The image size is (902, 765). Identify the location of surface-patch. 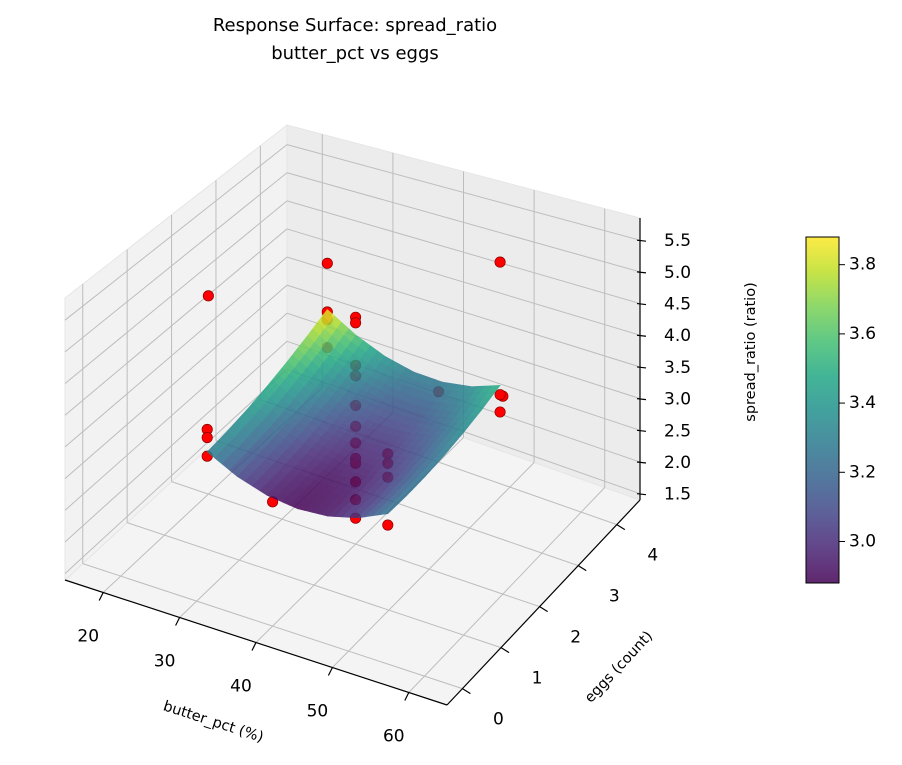
(386, 512).